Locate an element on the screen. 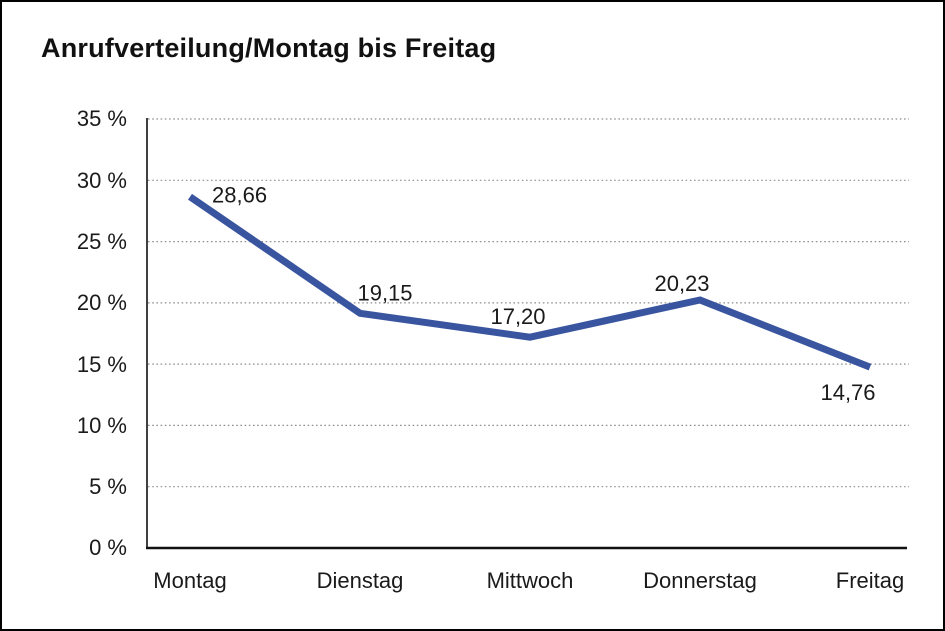 Image resolution: width=945 pixels, height=631 pixels. y-axis-tick-label: 20 % is located at coordinates (101, 302).